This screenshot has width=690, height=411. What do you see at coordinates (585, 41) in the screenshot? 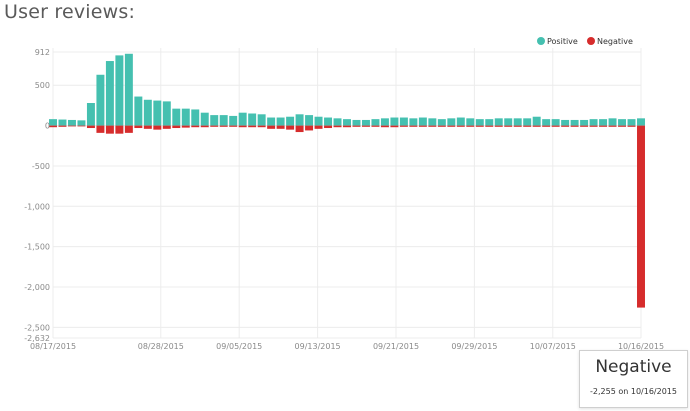
I see `legend: Positive Negative` at bounding box center [585, 41].